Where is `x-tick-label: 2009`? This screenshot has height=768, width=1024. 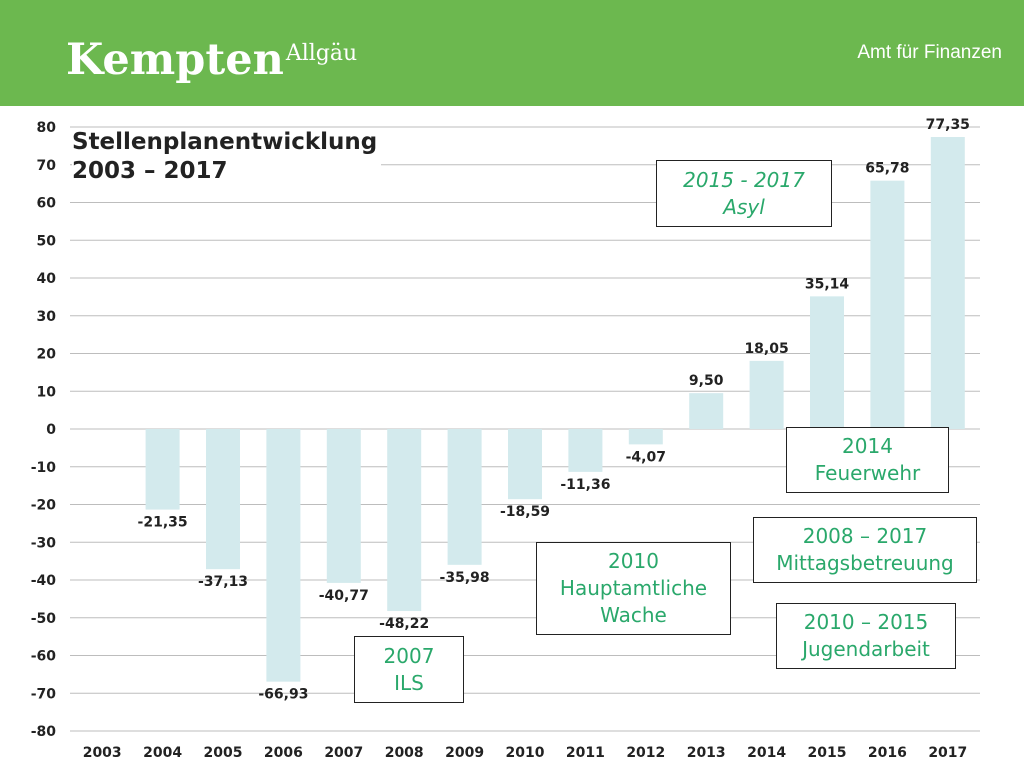 x-tick-label: 2009 is located at coordinates (464, 753).